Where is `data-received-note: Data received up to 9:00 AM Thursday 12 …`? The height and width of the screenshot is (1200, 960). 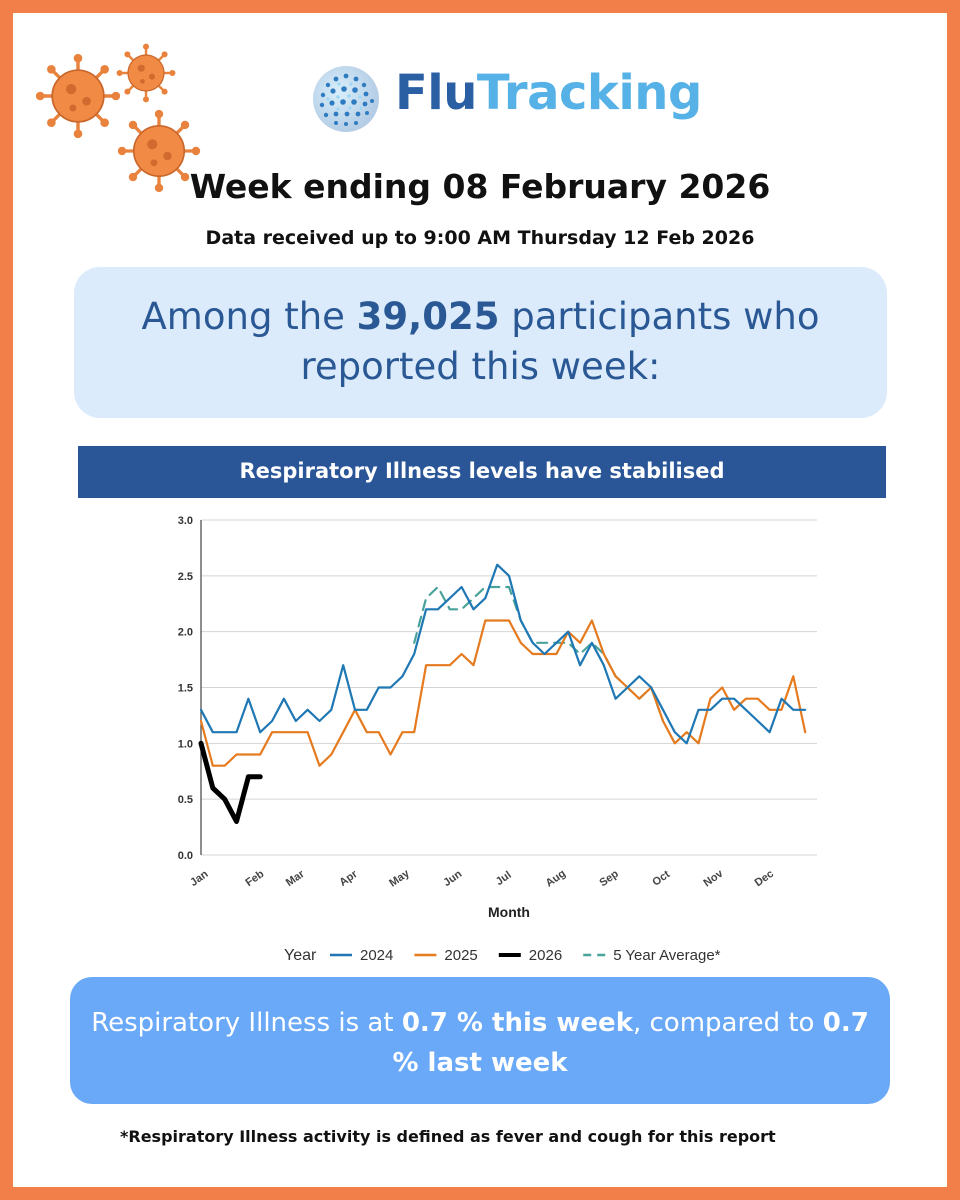
data-received-note: Data received up to 9:00 AM Thursday 12 … is located at coordinates (480, 238).